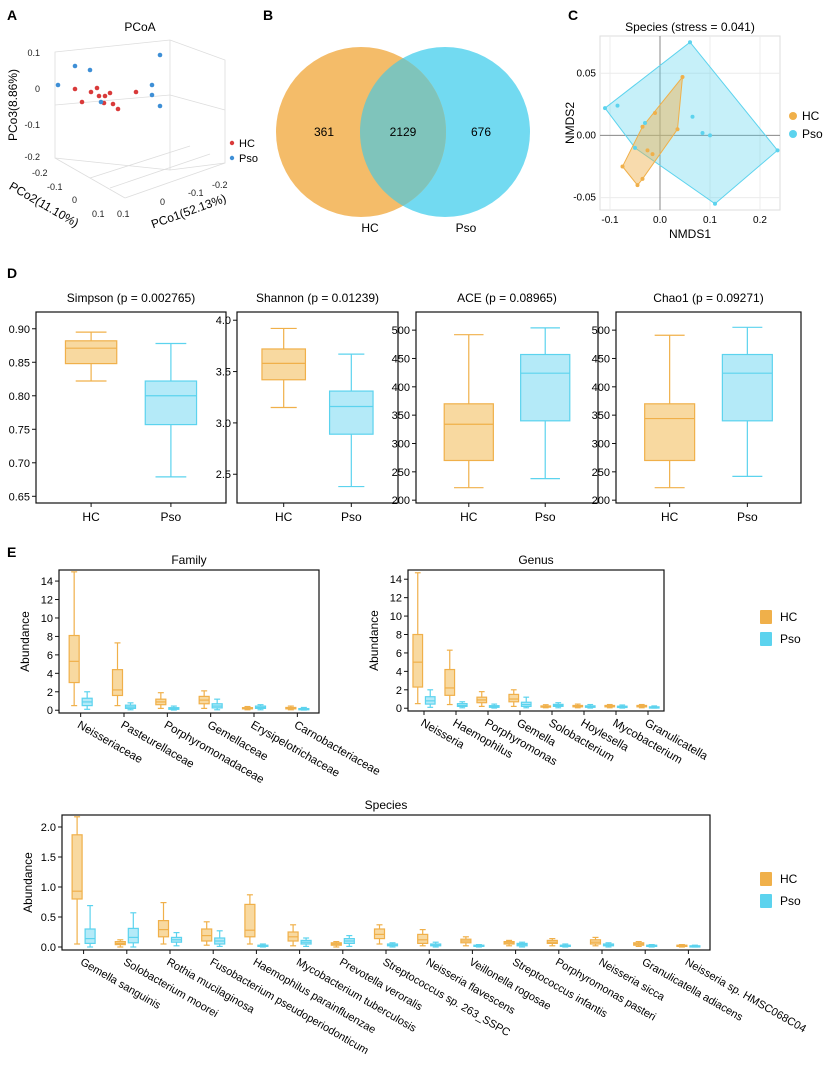 Image resolution: width=830 pixels, height=1066 pixels. What do you see at coordinates (766, 617) in the screenshot?
I see `abundance-top-legend-hc-swatch` at bounding box center [766, 617].